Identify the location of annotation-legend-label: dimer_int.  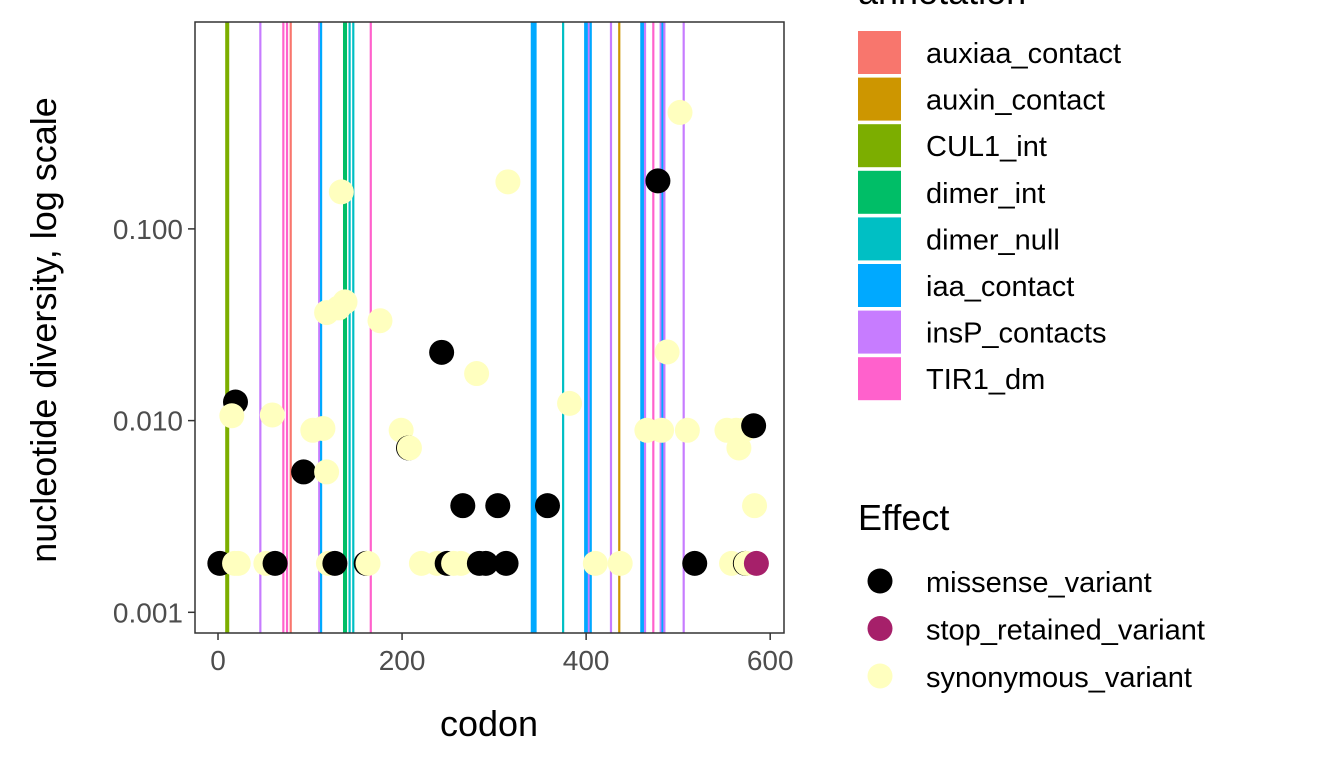
(985, 194).